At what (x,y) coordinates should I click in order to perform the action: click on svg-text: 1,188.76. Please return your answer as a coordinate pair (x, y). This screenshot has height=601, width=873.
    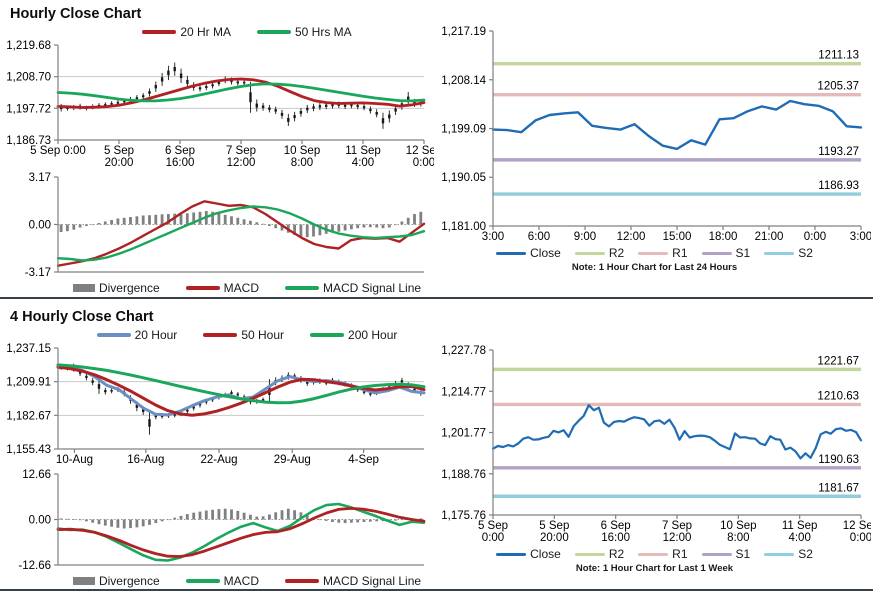
    Looking at the image, I should click on (463, 475).